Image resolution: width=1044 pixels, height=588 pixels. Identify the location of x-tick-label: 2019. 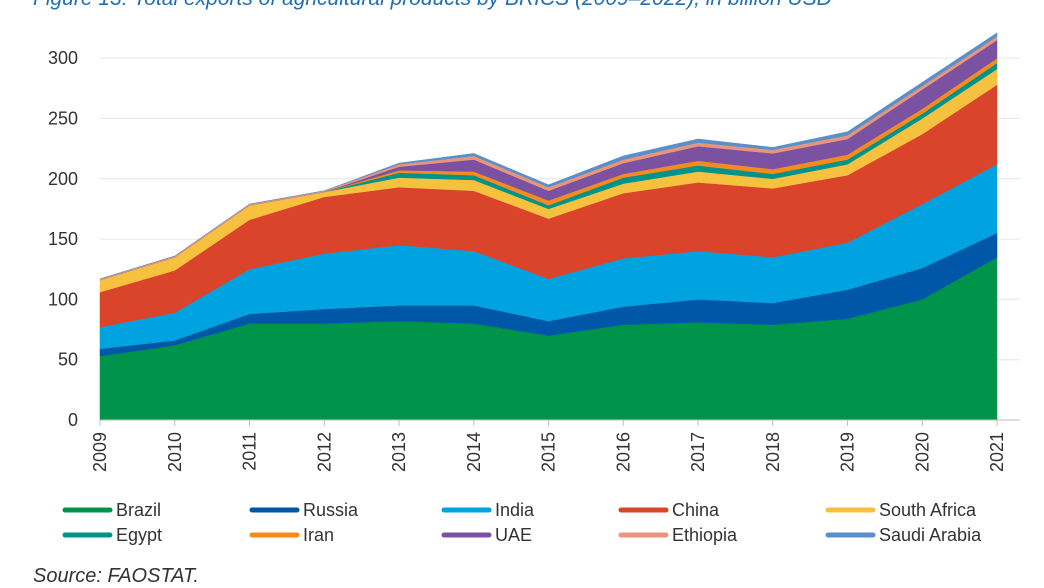
(848, 452).